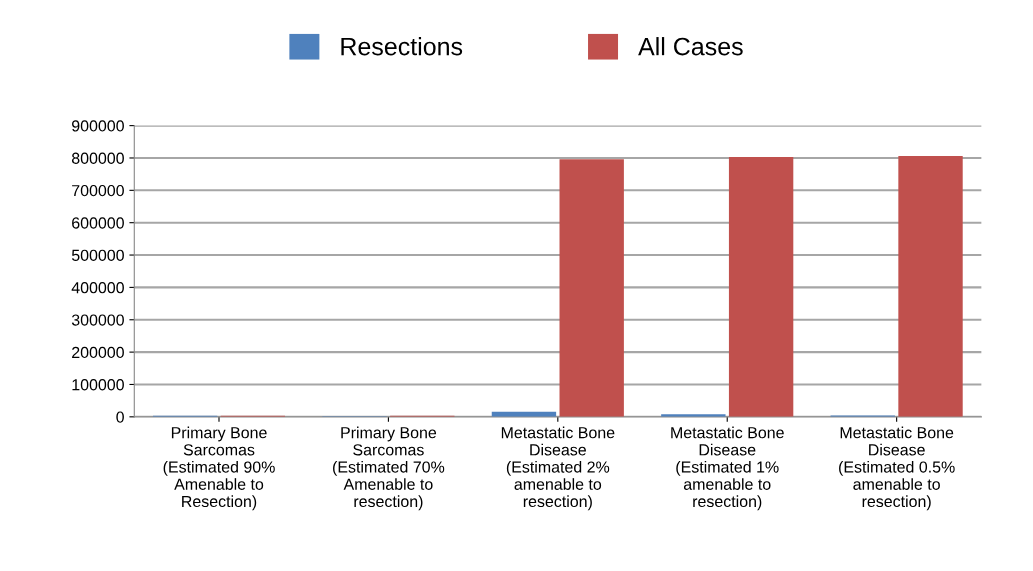 The image size is (1033, 571). What do you see at coordinates (97, 158) in the screenshot?
I see `y-tick-label: 800000` at bounding box center [97, 158].